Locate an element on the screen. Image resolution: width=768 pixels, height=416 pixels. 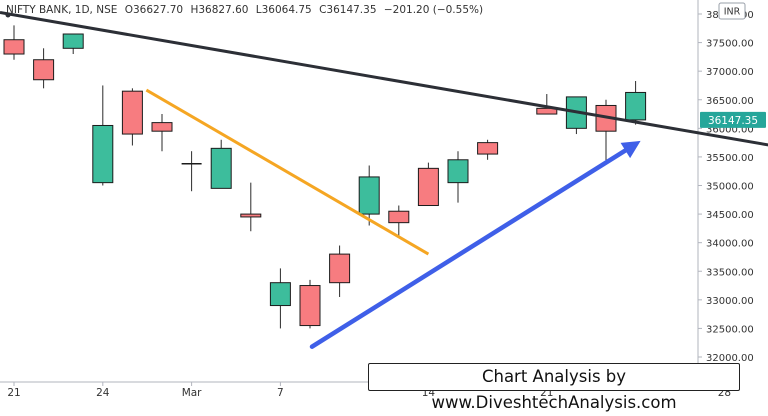
x-tick-label: 21 is located at coordinates (13, 393).